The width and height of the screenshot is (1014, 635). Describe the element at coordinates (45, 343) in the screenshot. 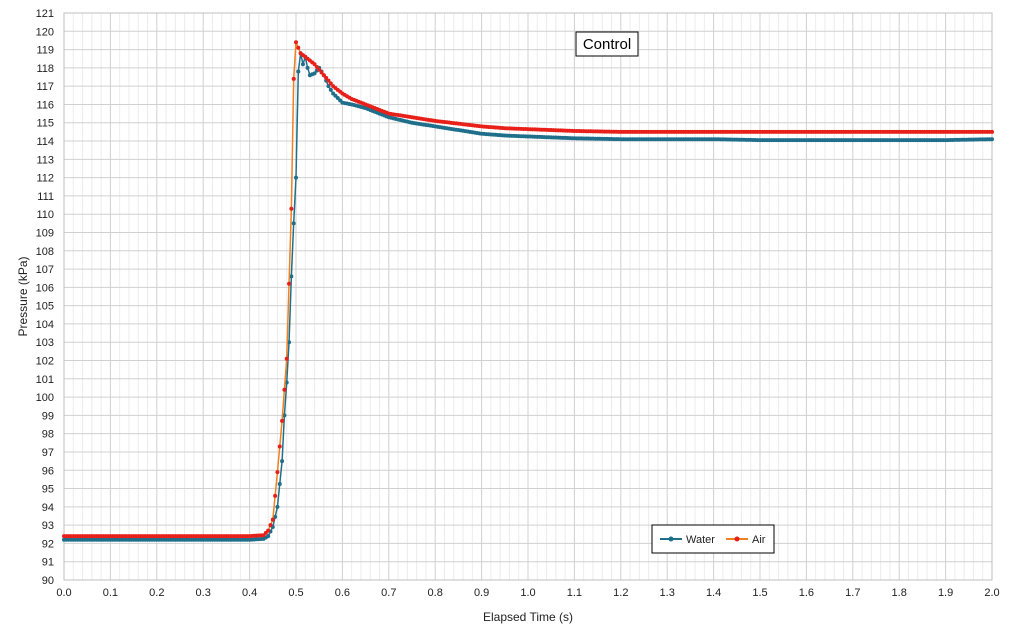

I see `y-tick-label: 103` at that location.